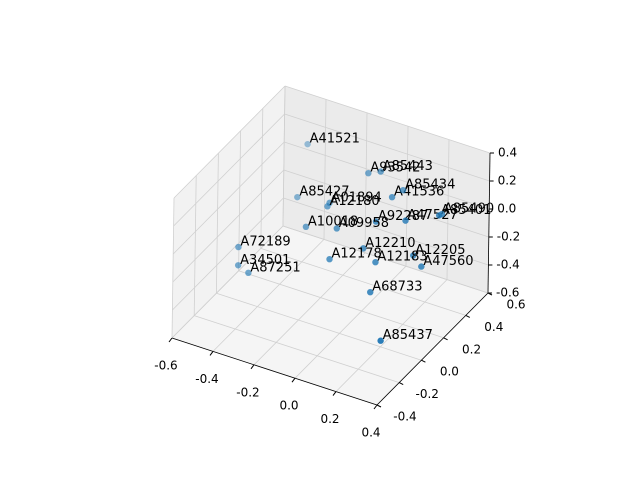 Image resolution: width=640 pixels, height=480 pixels. What do you see at coordinates (507, 265) in the screenshot?
I see `z-tick-label: -0.4` at bounding box center [507, 265].